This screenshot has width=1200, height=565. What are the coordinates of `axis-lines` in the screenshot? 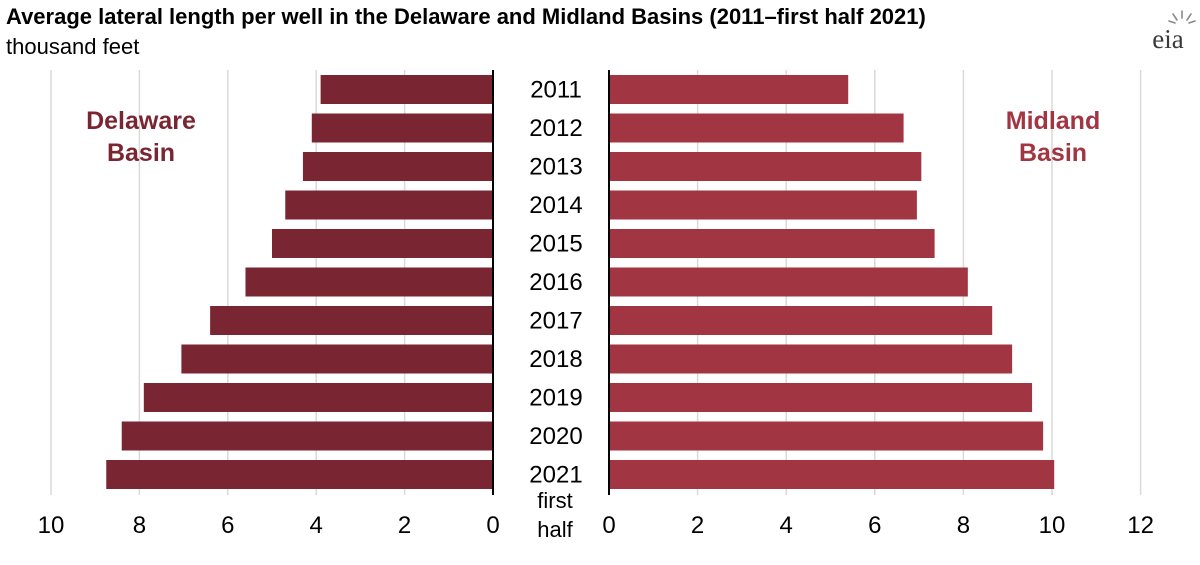 It's located at (551, 282).